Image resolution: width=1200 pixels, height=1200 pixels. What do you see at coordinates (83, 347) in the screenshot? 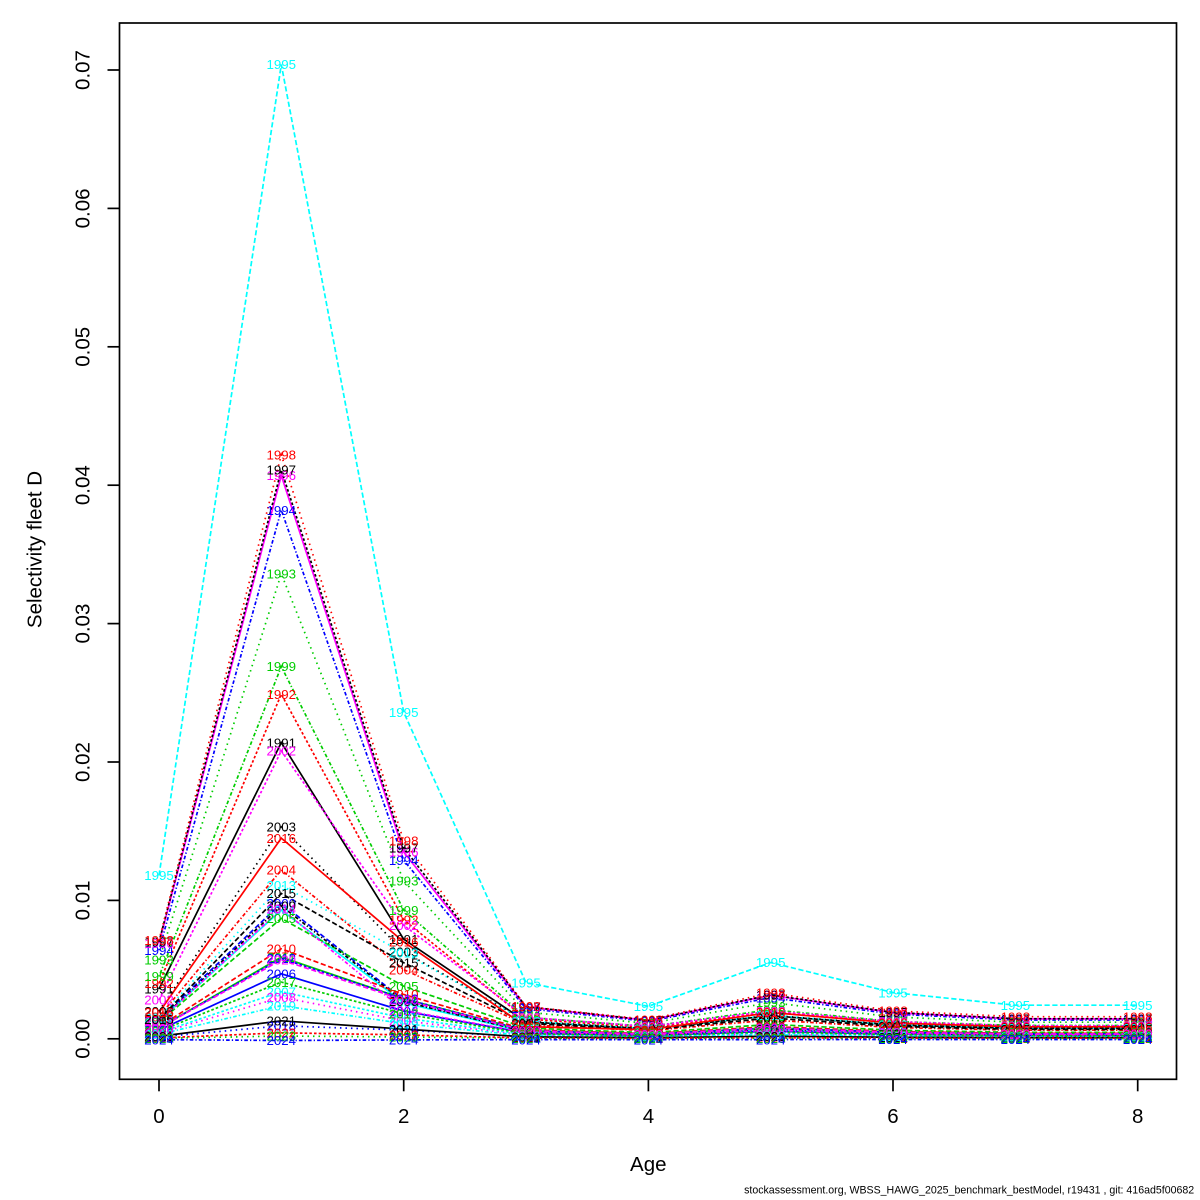
I see `svg-text: 0.05` at bounding box center [83, 347].